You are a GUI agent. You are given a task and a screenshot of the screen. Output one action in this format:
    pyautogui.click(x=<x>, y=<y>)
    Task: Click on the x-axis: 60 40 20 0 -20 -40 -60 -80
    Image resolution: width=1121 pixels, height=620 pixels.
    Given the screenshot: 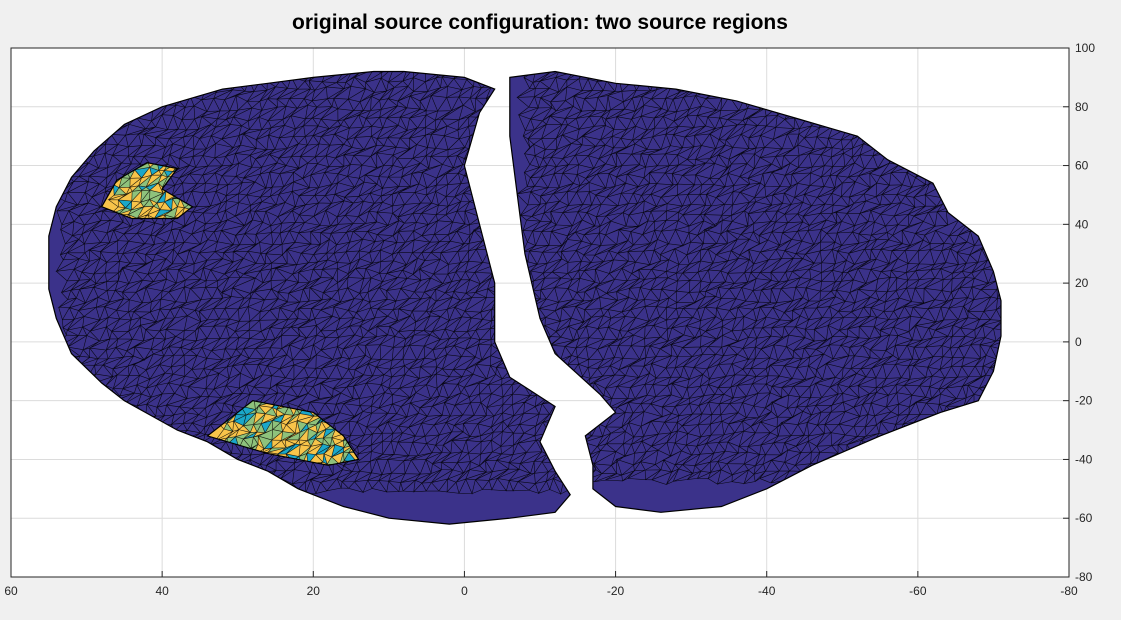 What is the action you would take?
    pyautogui.click(x=541, y=584)
    